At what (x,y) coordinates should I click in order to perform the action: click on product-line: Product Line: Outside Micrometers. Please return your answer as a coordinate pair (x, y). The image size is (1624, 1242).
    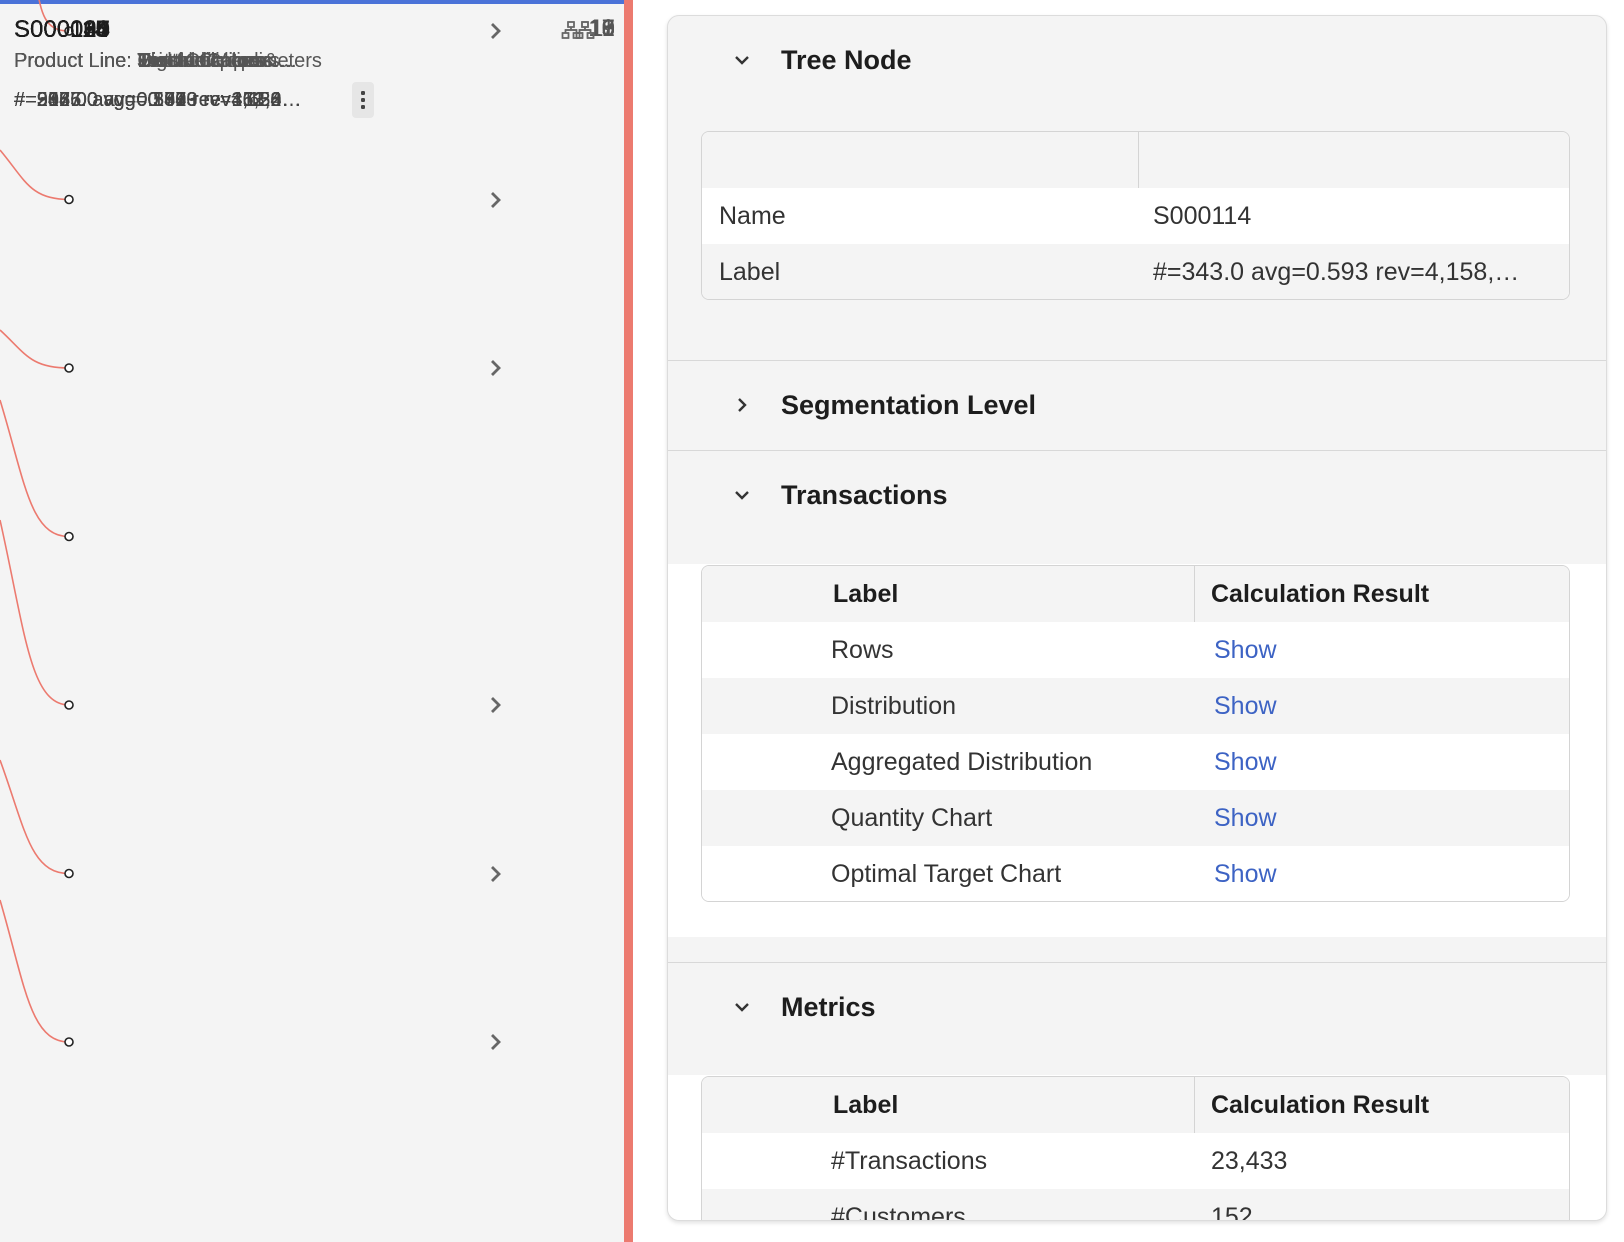
    Looking at the image, I should click on (168, 61).